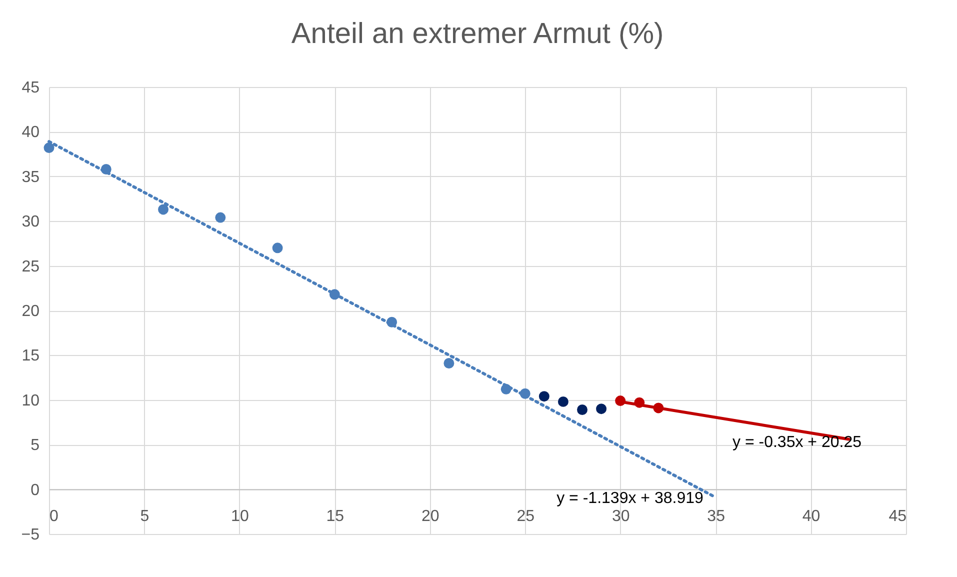 This screenshot has height=577, width=957. What do you see at coordinates (31, 177) in the screenshot?
I see `y-tick-label: 35` at bounding box center [31, 177].